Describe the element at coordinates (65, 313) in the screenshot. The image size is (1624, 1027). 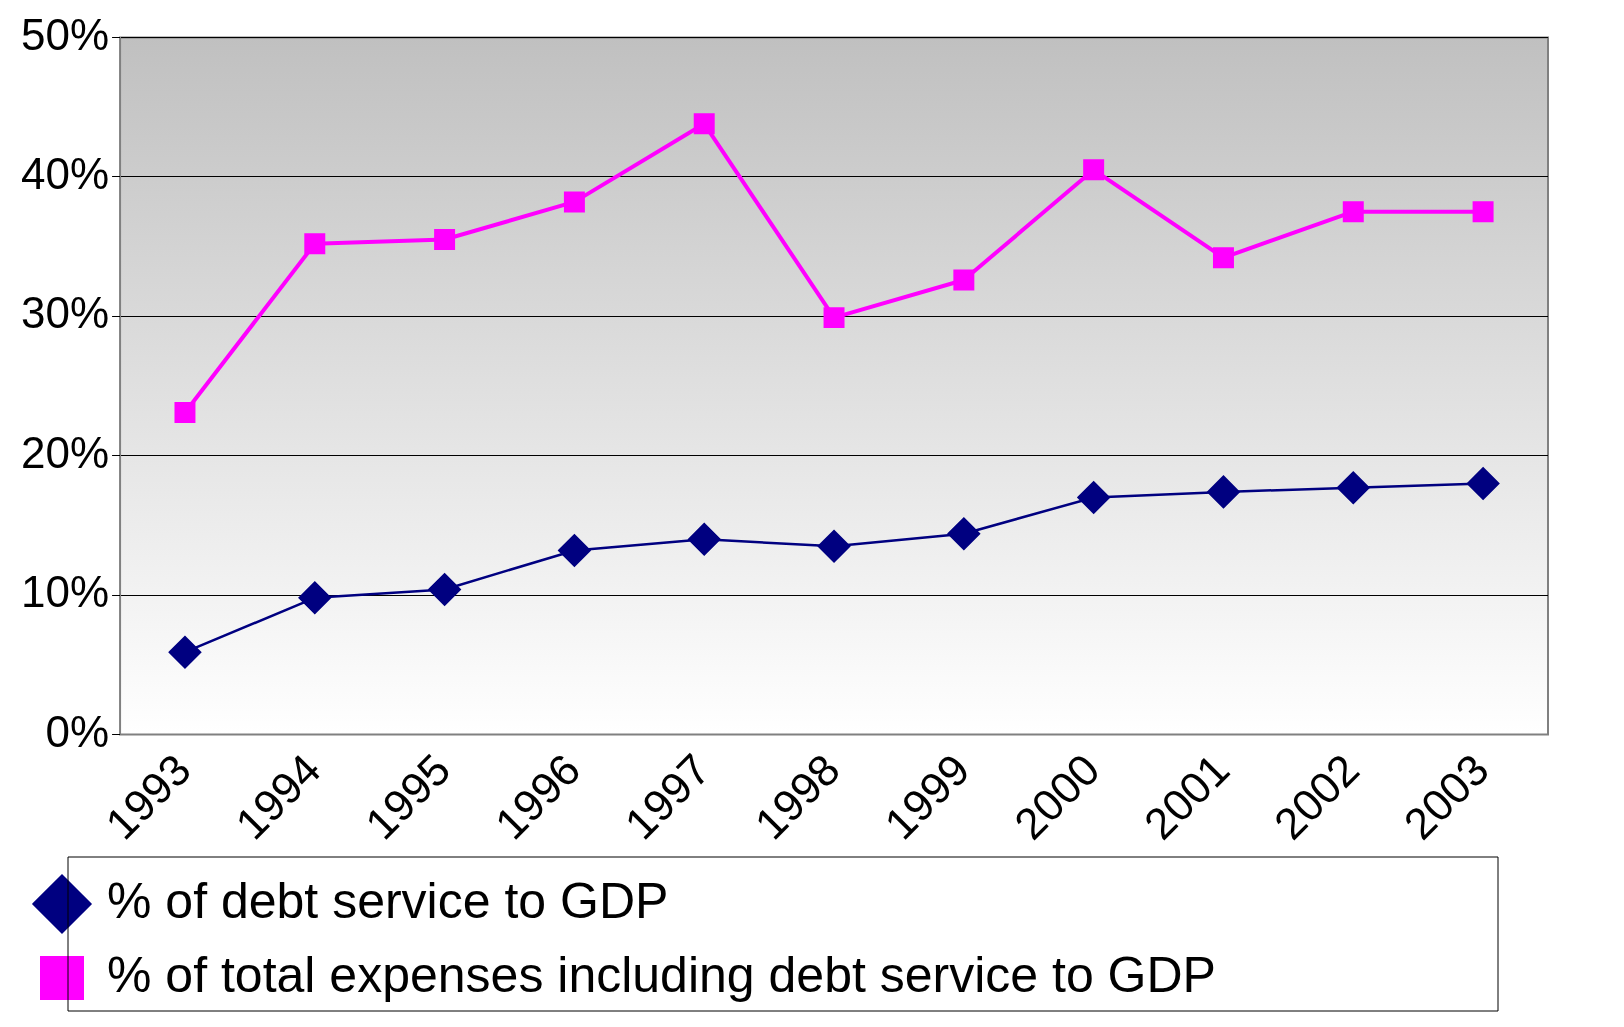
I see `y-tick-label: 30%` at that location.